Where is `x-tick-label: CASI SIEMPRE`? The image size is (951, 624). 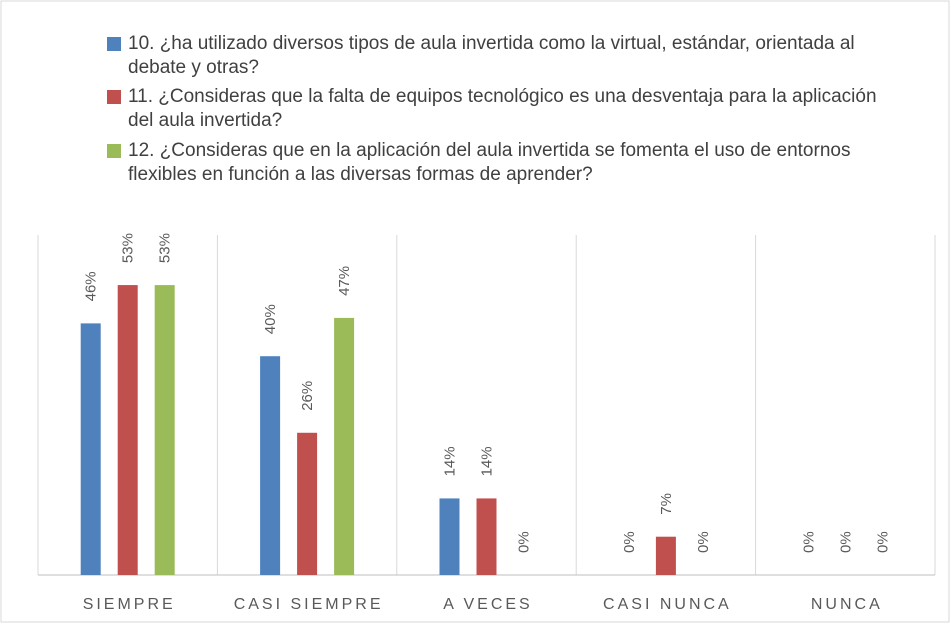
x-tick-label: CASI SIEMPRE is located at coordinates (309, 604).